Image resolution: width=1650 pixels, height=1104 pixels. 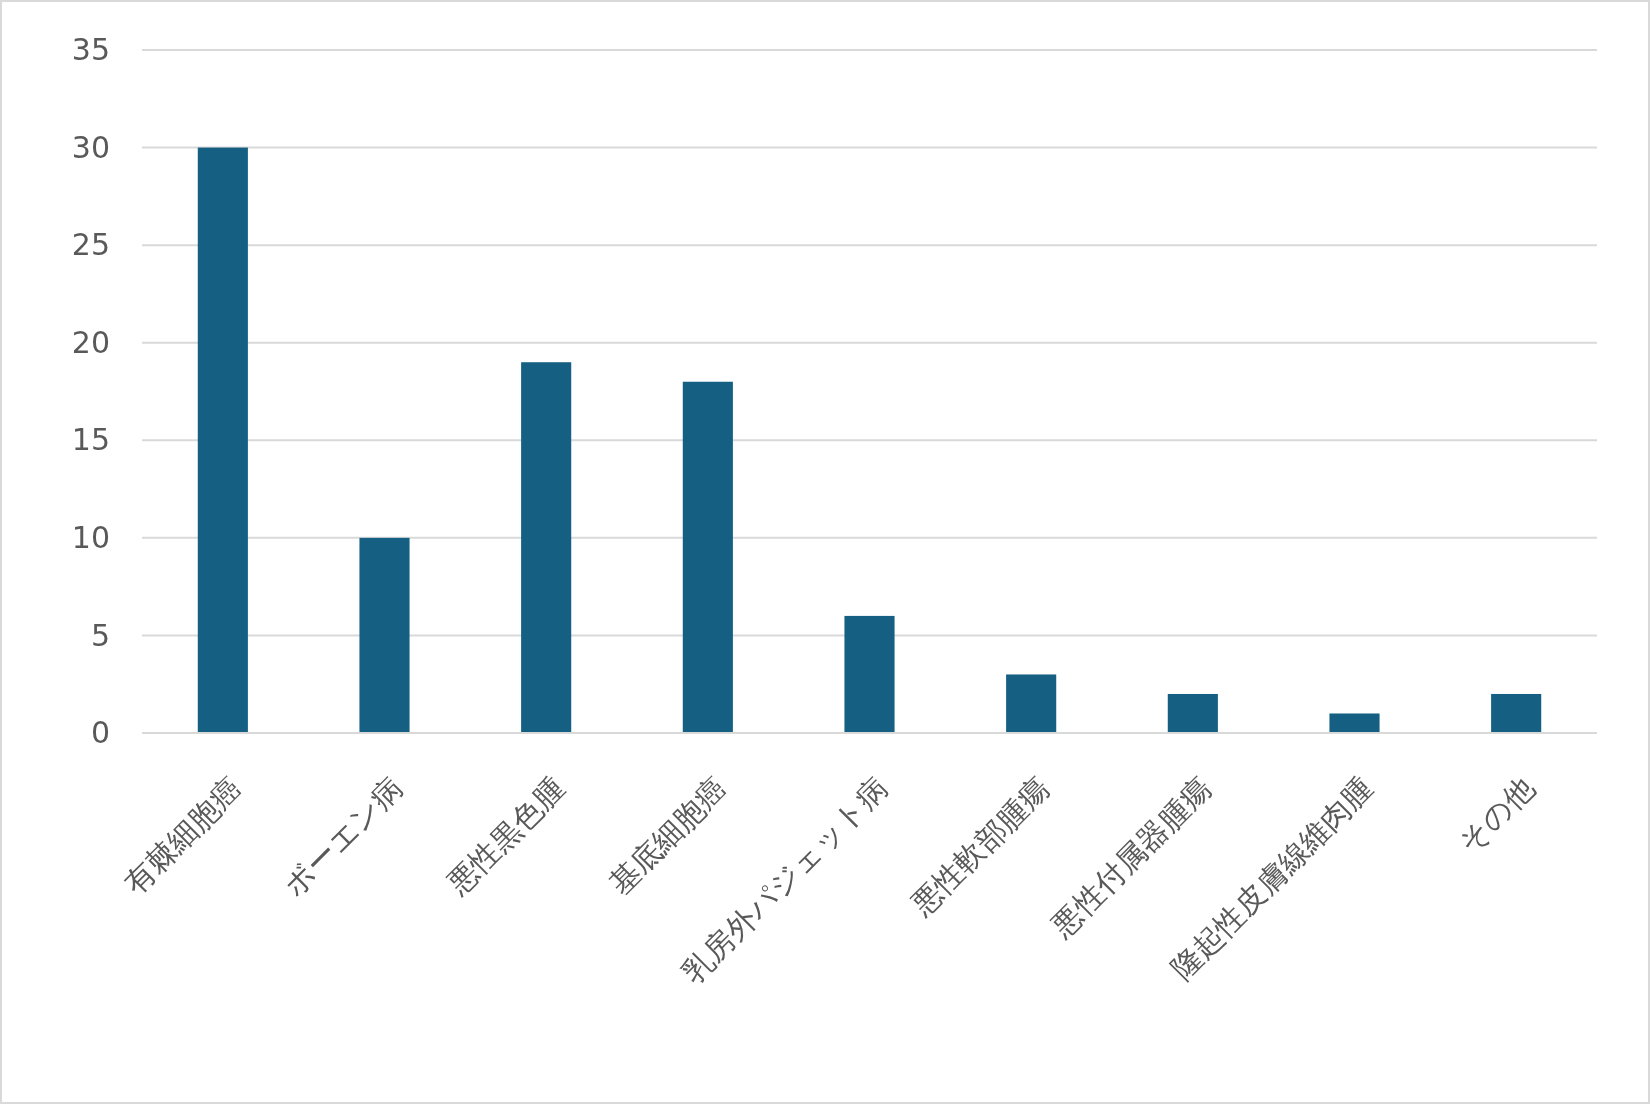 I want to click on y-tick-label: 20, so click(x=90, y=342).